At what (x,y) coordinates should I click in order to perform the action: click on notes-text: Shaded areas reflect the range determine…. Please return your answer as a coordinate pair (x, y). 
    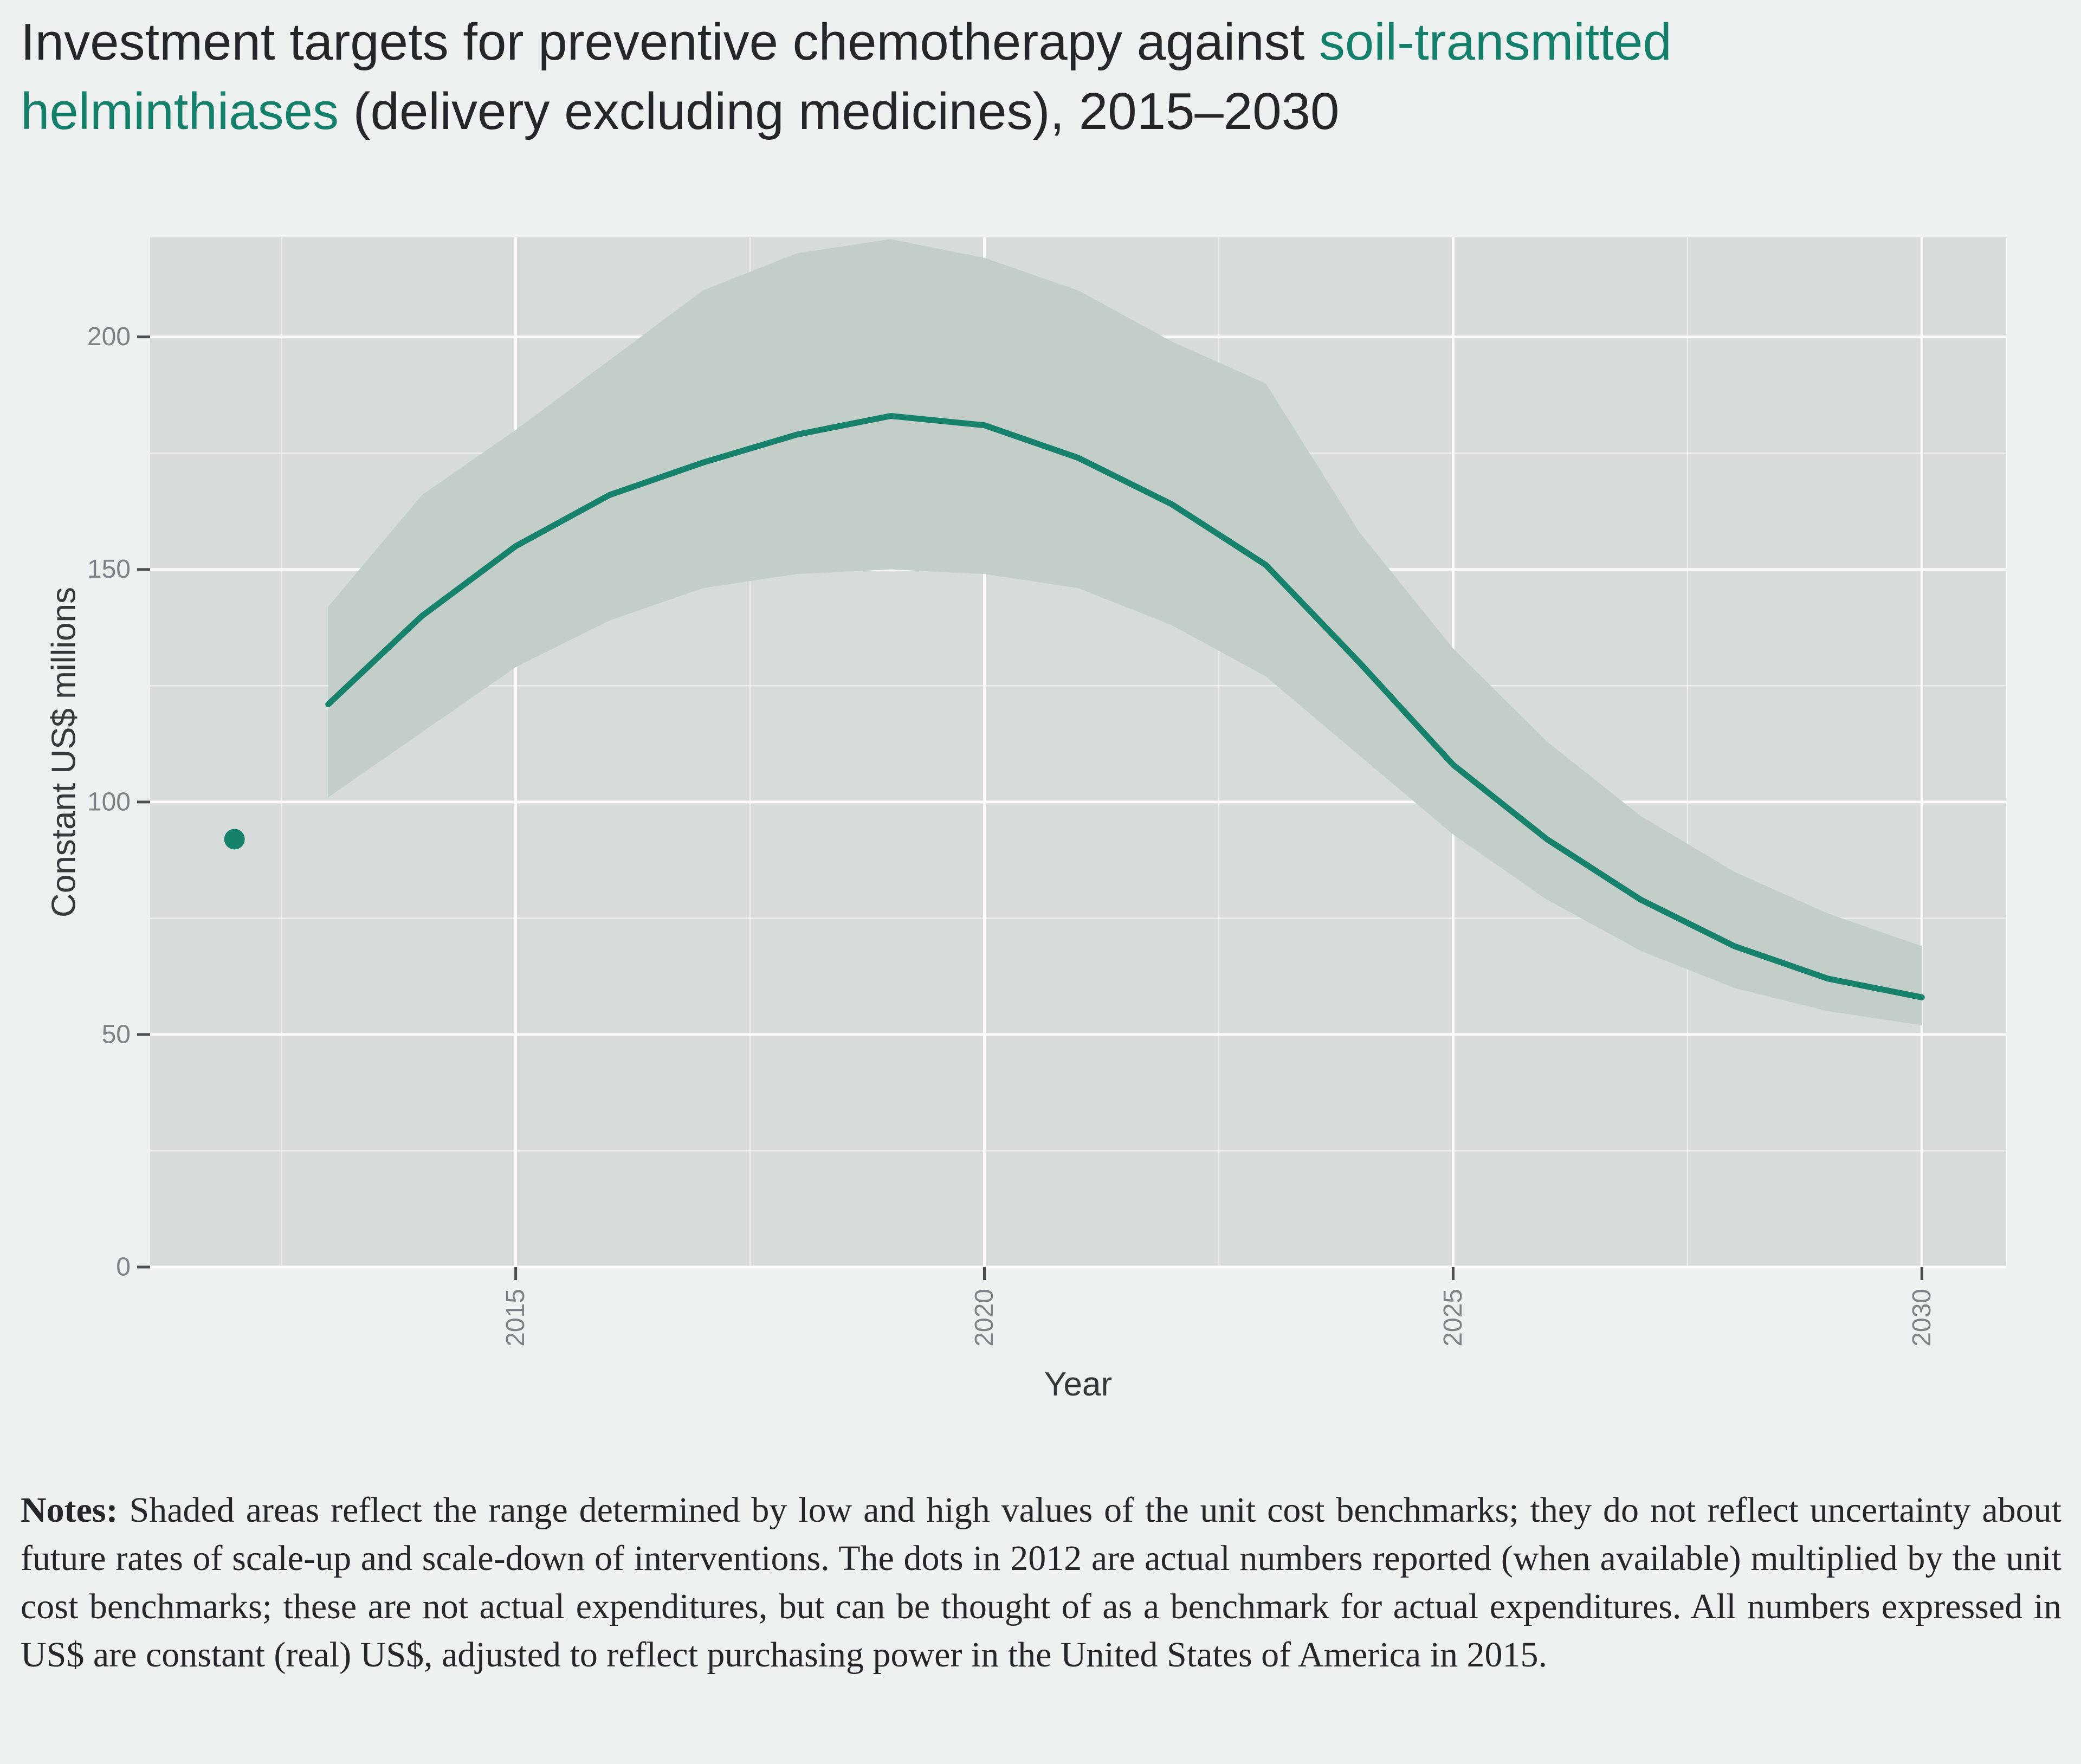
    Looking at the image, I should click on (1041, 1583).